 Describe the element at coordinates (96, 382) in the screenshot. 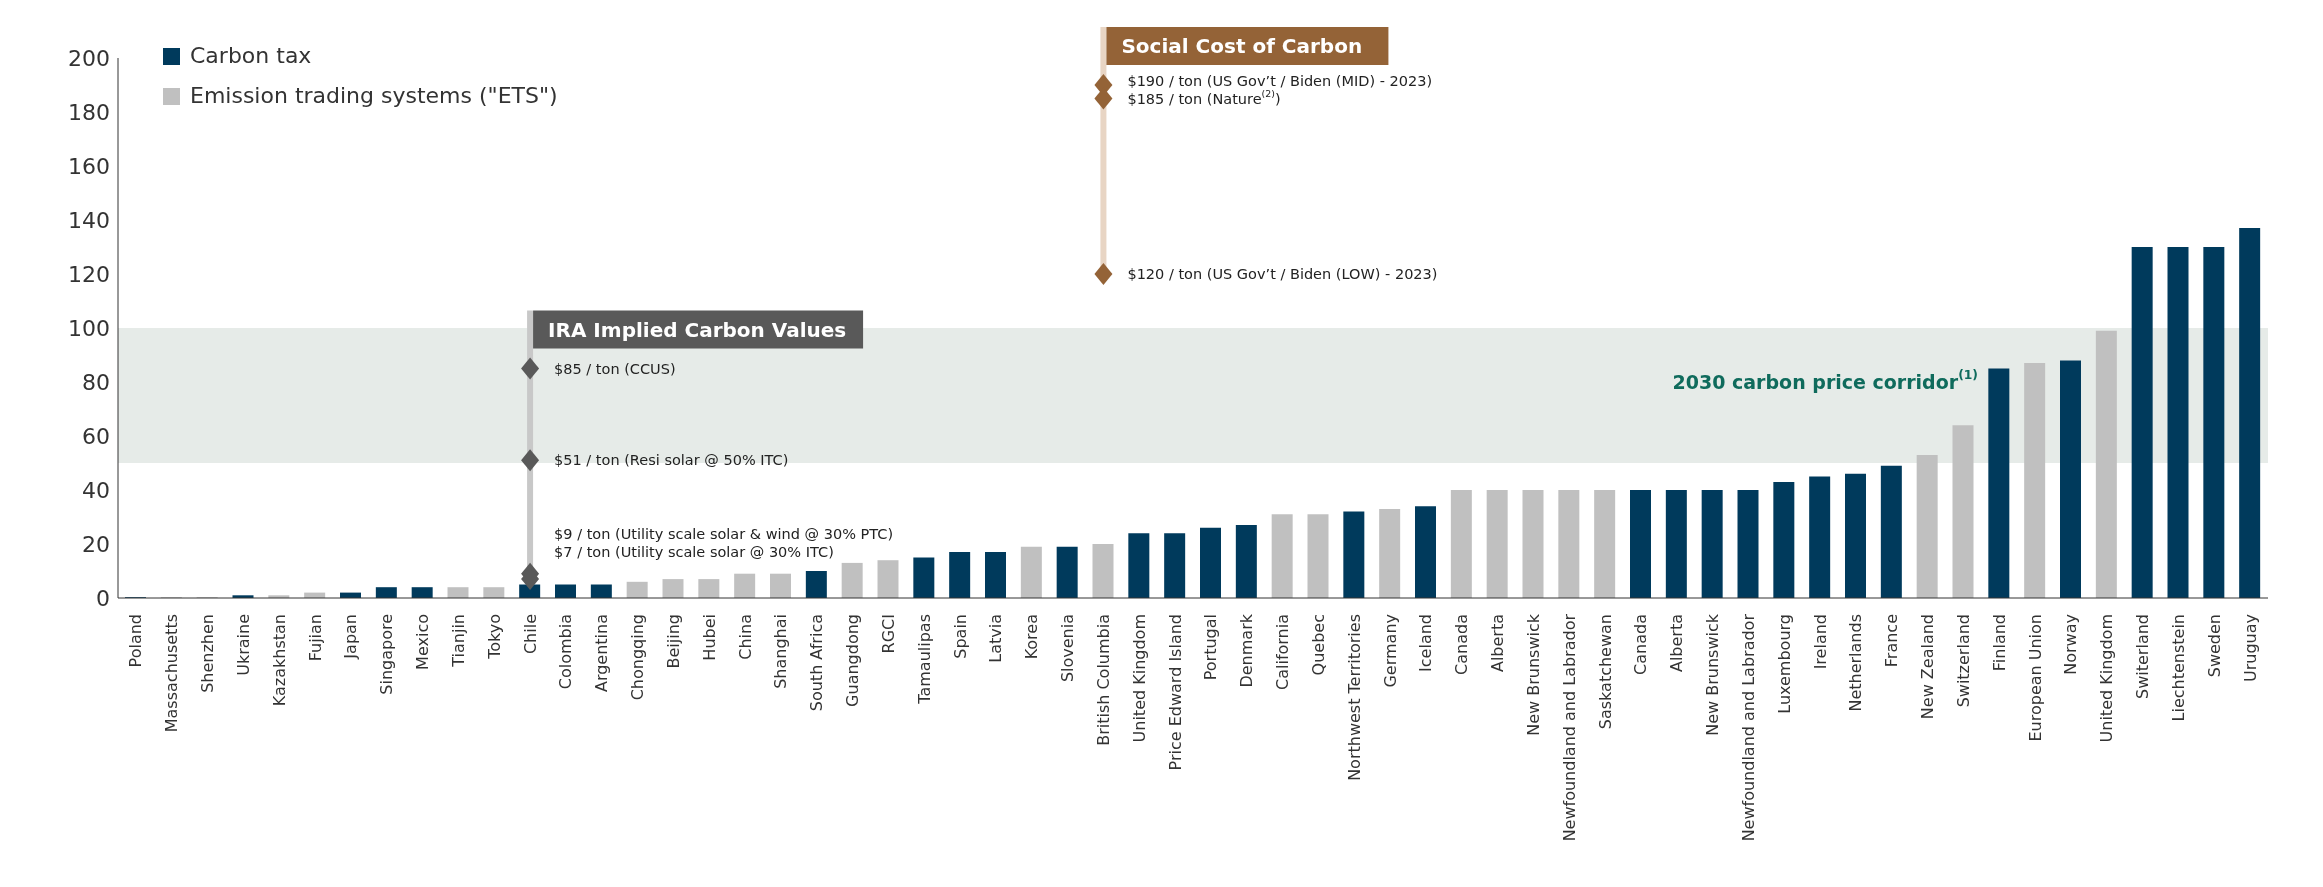

I see `y-tick-label: 80` at that location.